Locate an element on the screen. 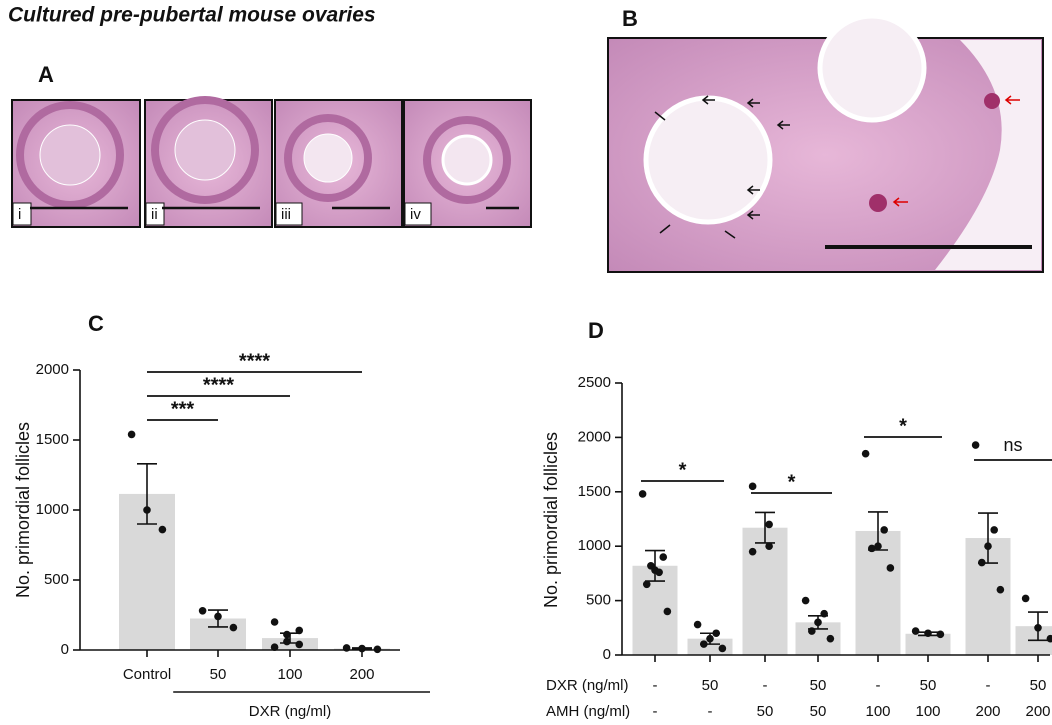  x-tick-label: 200 is located at coordinates (361, 674).